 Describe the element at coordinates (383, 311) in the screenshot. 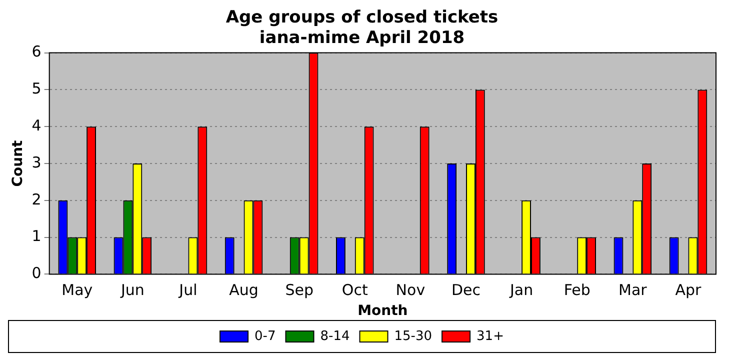

I see `x-axis-title: Month` at that location.